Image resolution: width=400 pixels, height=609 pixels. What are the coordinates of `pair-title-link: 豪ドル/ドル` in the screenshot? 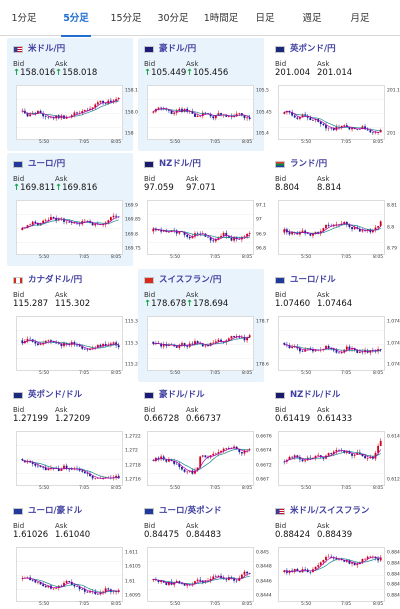 It's located at (182, 395).